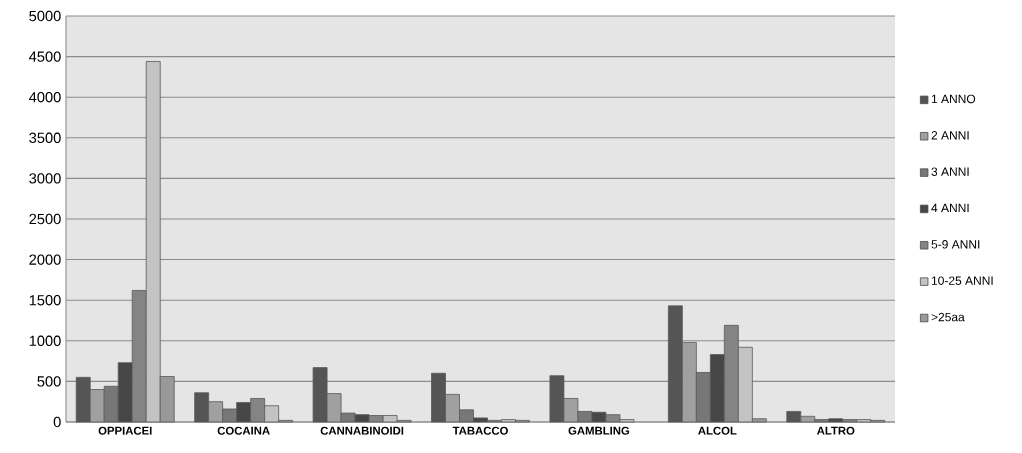 This screenshot has height=453, width=1022. I want to click on y-tick-label: 0, so click(57, 422).